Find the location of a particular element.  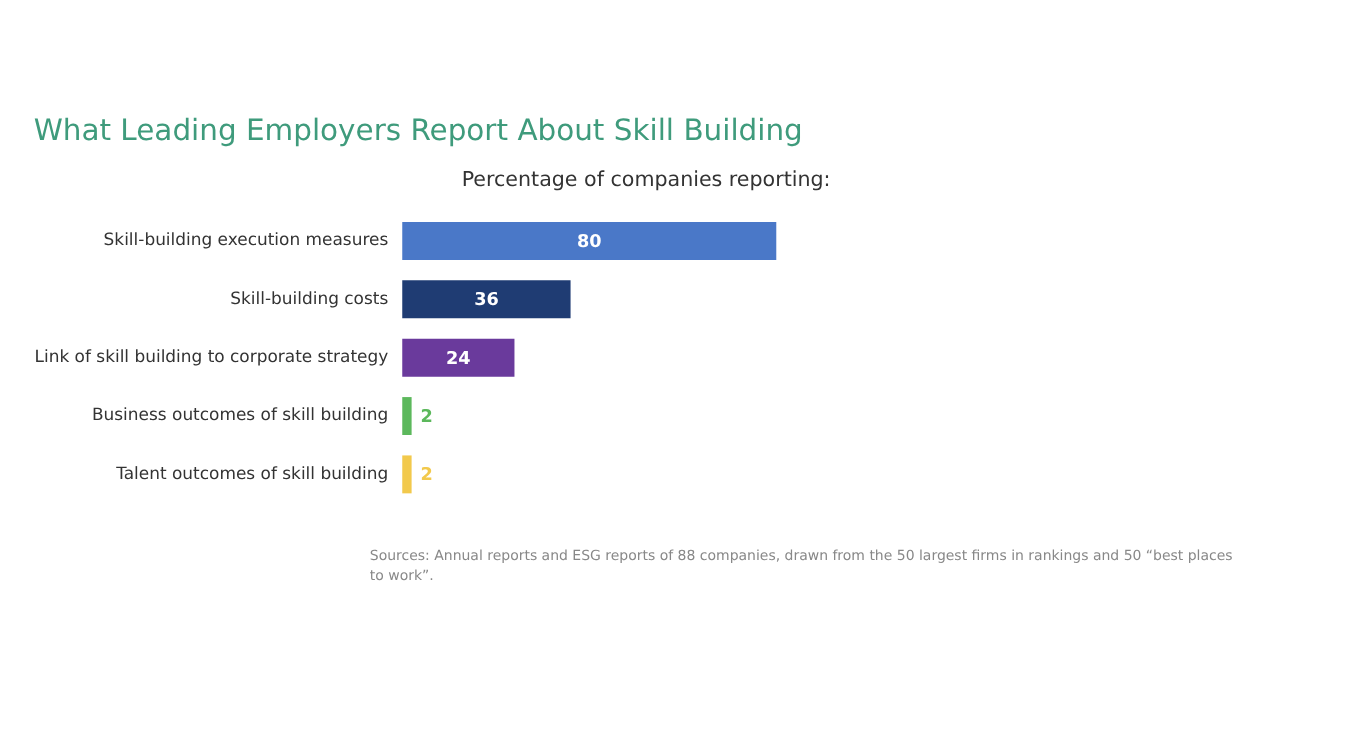

x-axis-title: Percentage of companies reporting: is located at coordinates (646, 180).